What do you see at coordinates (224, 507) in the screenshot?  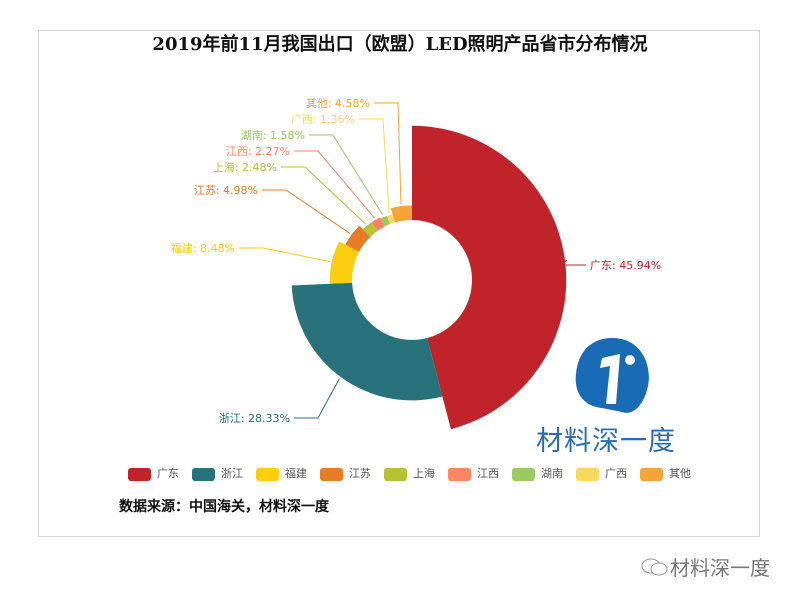 I see `data-source: 数据来源：中国海关，材料深一度` at bounding box center [224, 507].